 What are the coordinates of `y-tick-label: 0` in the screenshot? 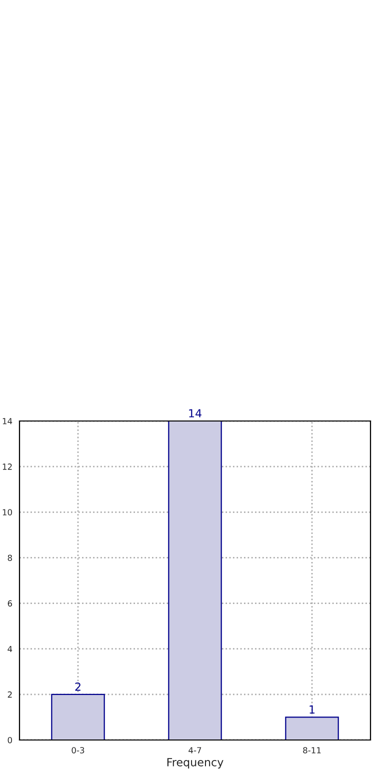 It's located at (10, 740).